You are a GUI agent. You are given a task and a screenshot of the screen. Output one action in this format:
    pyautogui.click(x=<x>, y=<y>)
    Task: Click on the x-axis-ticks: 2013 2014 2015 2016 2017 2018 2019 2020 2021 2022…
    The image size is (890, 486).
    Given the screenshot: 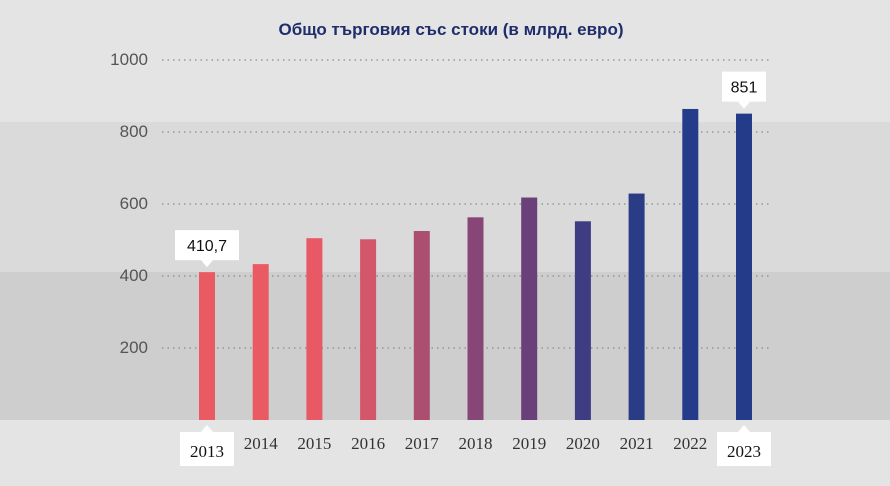 What is the action you would take?
    pyautogui.click(x=475, y=445)
    